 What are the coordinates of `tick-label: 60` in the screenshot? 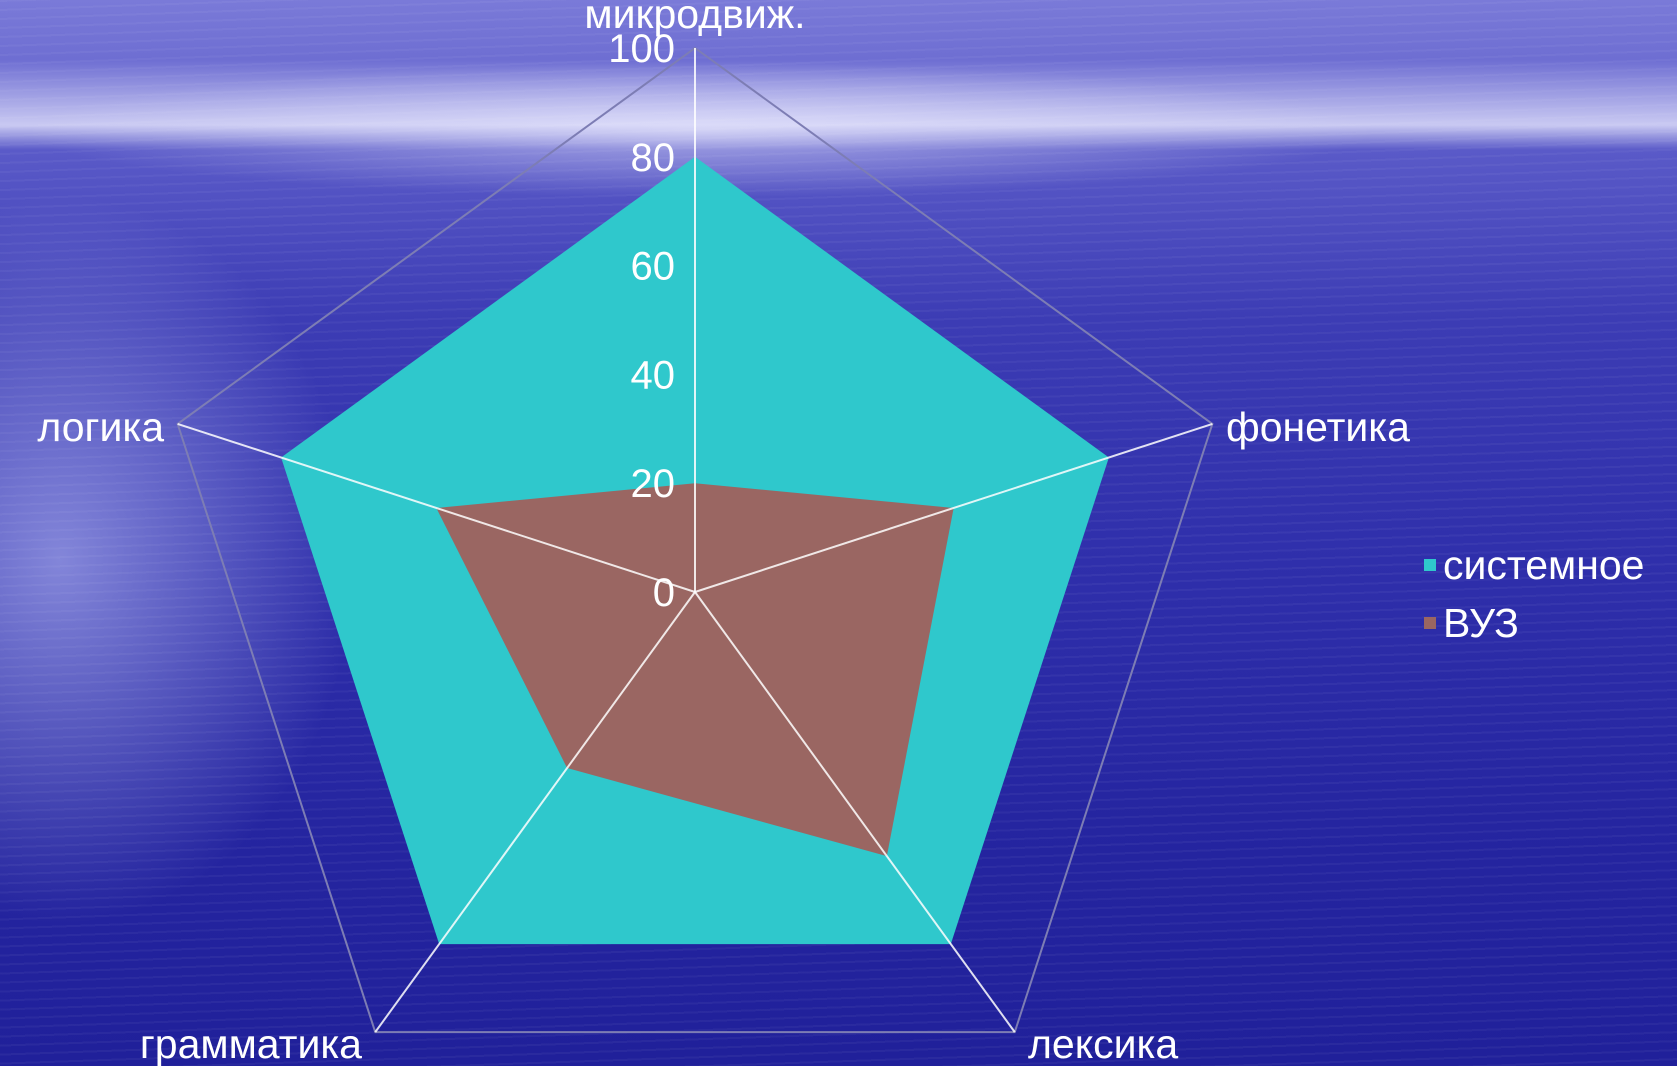 It's located at (653, 267).